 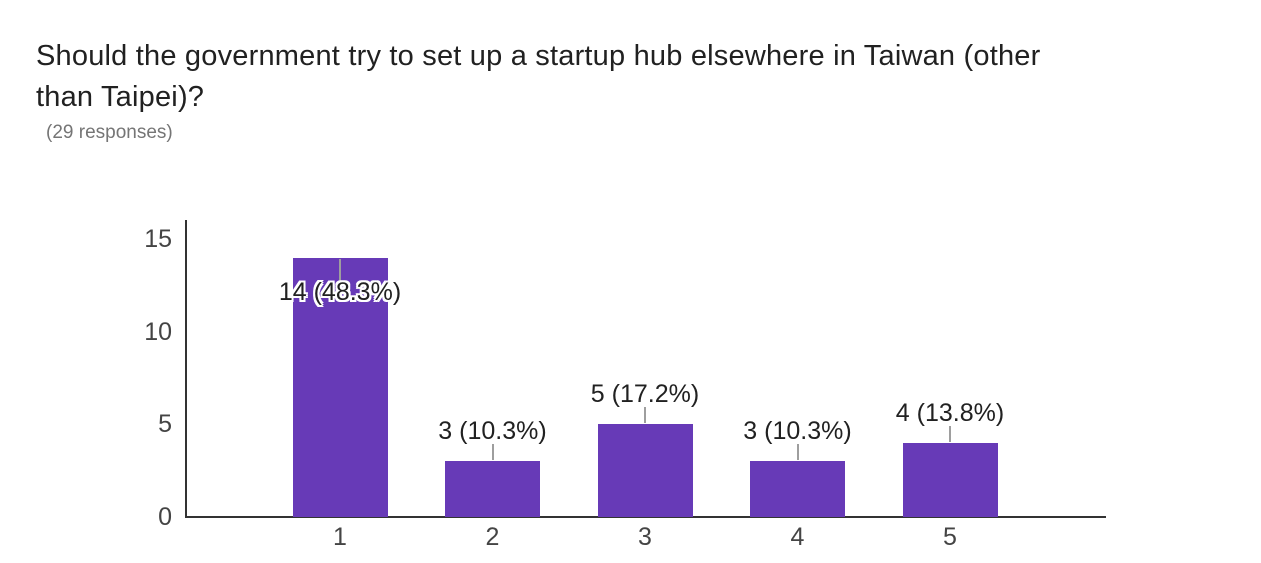 I want to click on x-tick-label: 5, so click(x=950, y=537).